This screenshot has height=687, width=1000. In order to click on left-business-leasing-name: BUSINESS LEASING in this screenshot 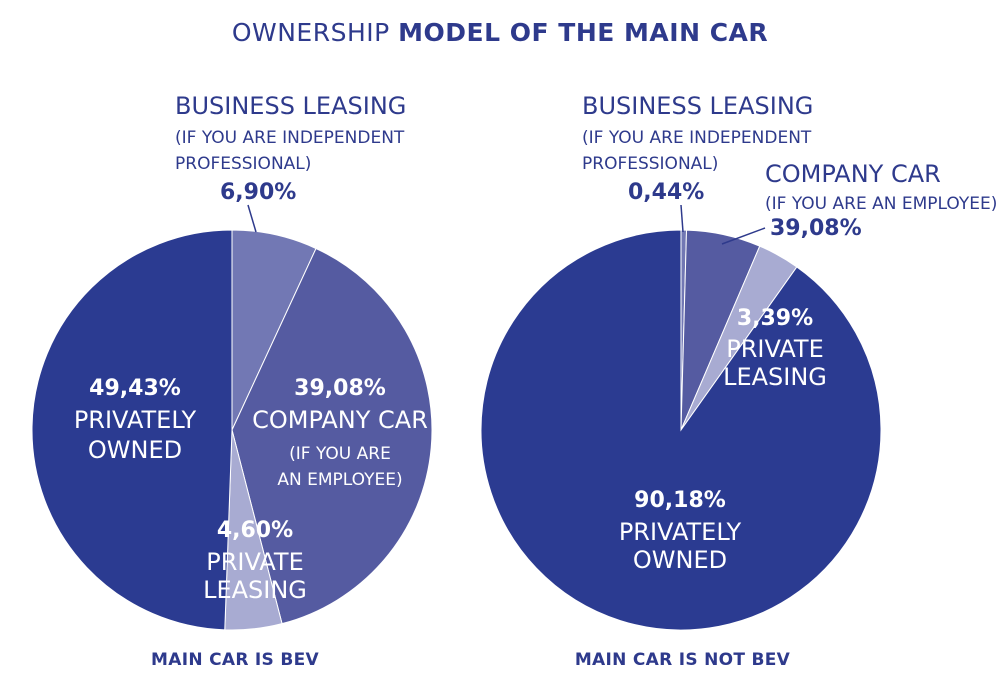, I will do `click(291, 106)`.